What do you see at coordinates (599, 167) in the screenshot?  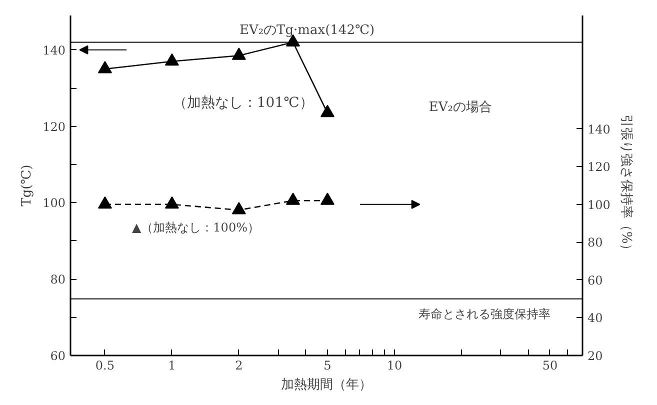 I see `y2-tick-label: 120` at bounding box center [599, 167].